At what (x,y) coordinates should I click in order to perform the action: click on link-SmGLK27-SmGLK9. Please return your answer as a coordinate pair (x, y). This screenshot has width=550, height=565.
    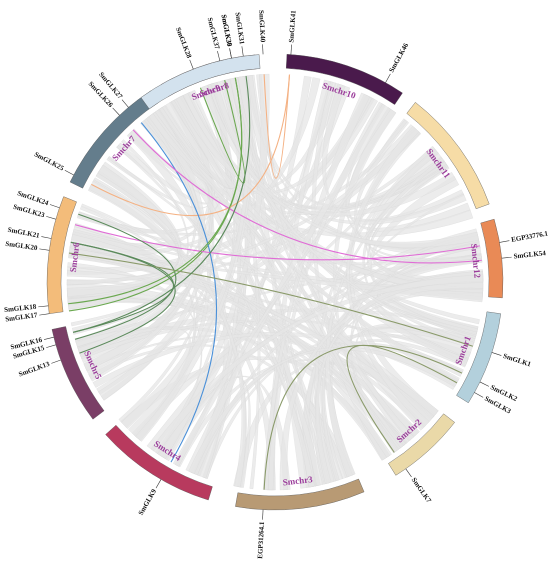
    Looking at the image, I should click on (179, 292).